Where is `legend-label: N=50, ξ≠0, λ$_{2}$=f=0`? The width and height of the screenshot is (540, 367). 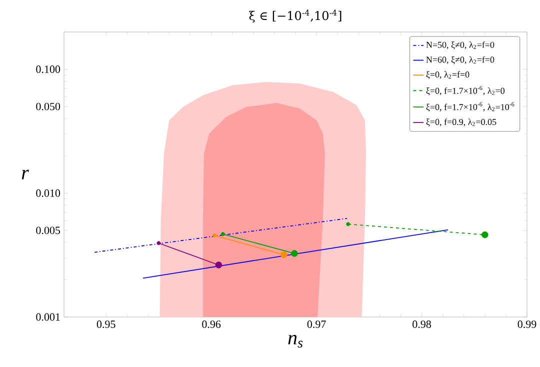 legend-label: N=50, ξ≠0, λ$_{2}$=f=0 is located at coordinates (460, 45).